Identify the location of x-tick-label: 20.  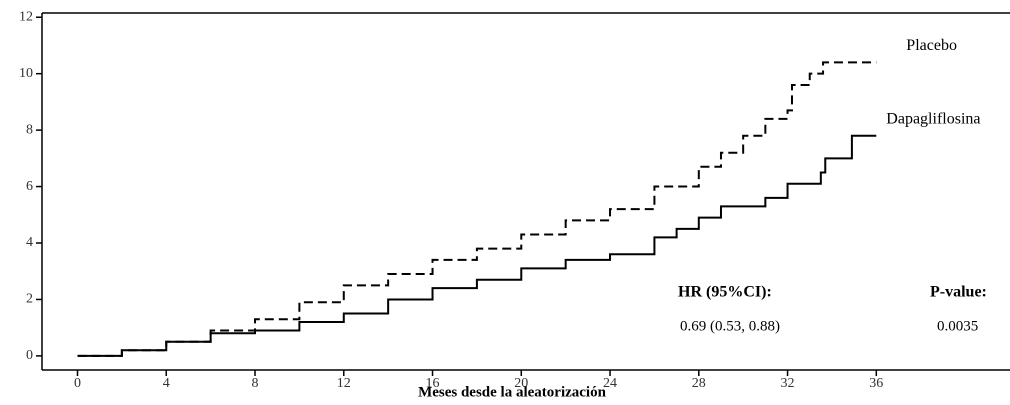
(521, 383).